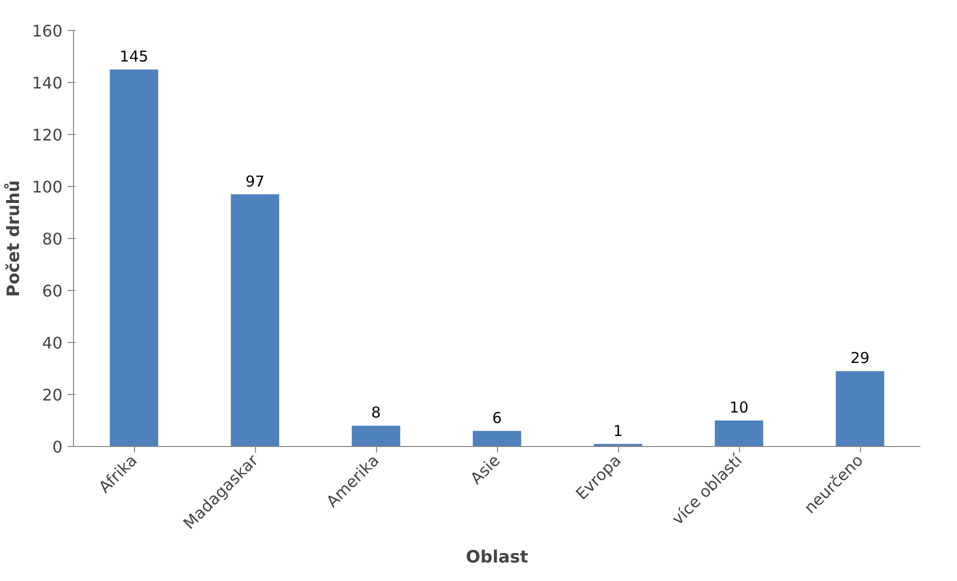 This screenshot has height=581, width=957. I want to click on y-tick-label: 120, so click(47, 135).